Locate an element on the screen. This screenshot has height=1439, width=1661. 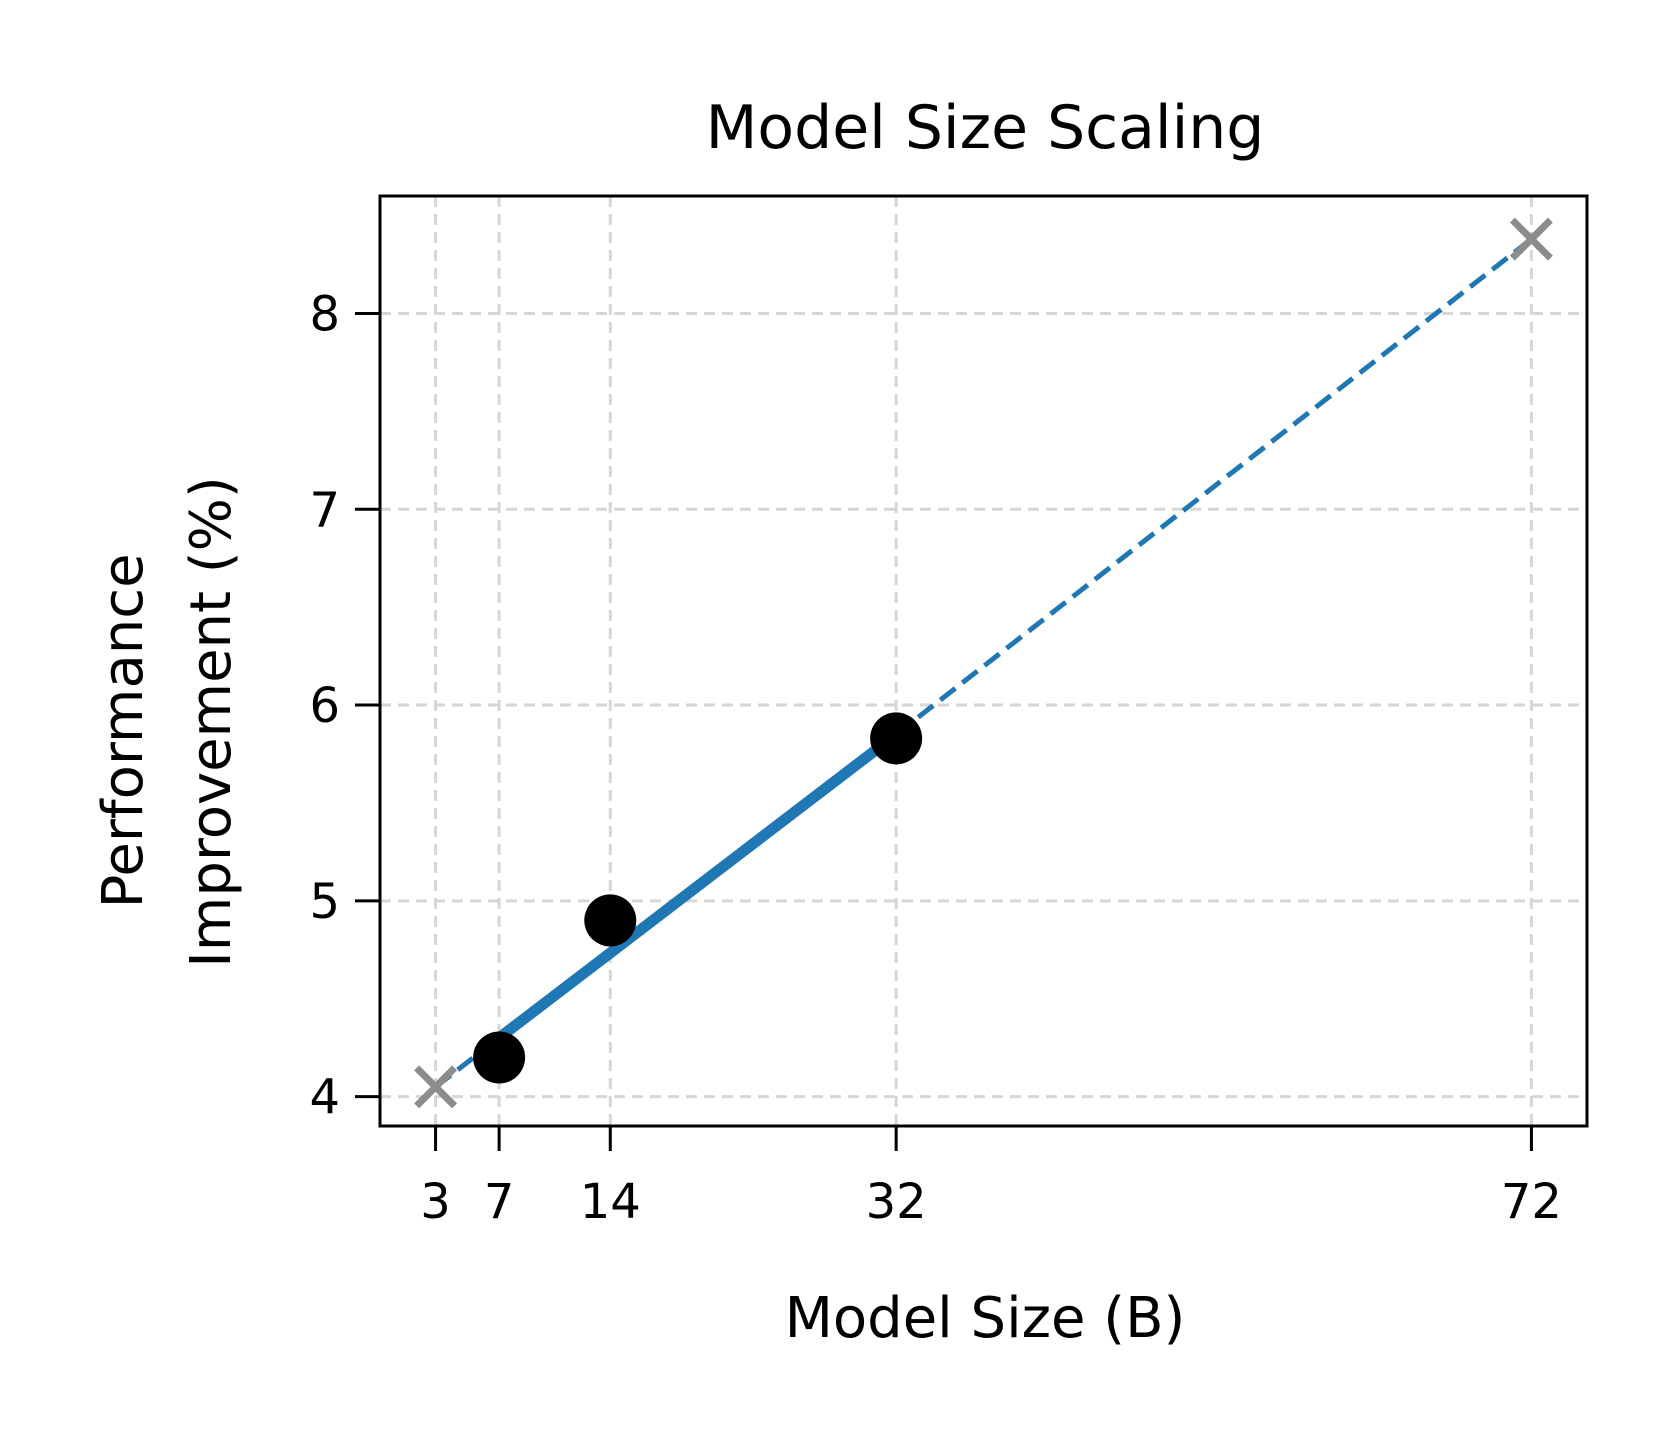
chart-title: Model Size Scaling is located at coordinates (985, 128).